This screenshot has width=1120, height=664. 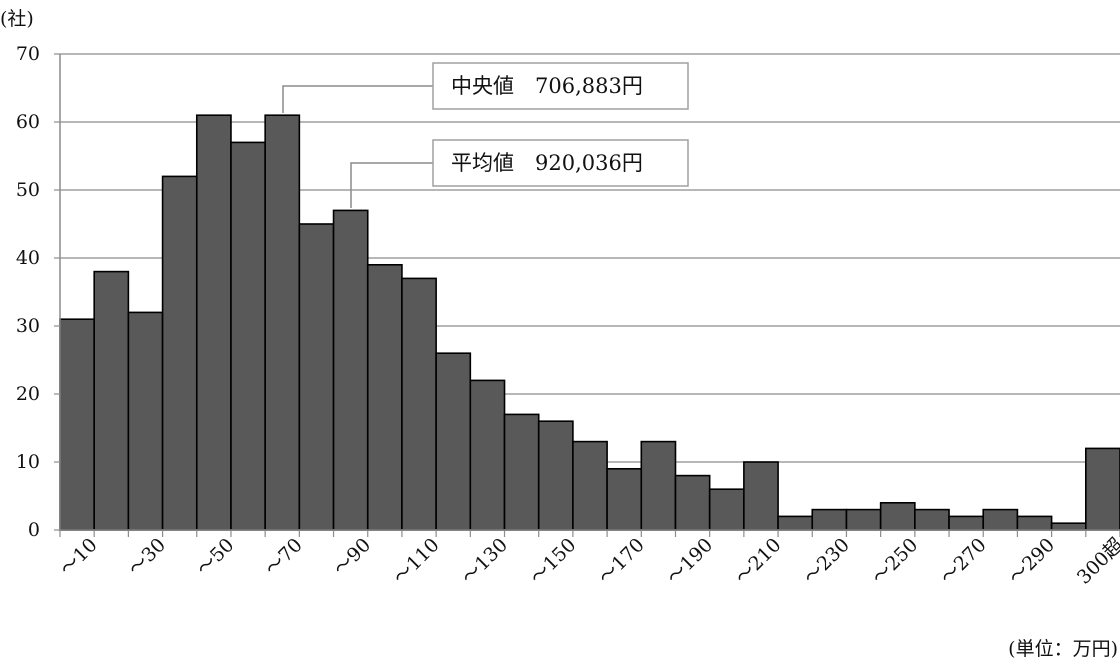 What do you see at coordinates (547, 86) in the screenshot?
I see `median-callout-text: 中央値 706,883円` at bounding box center [547, 86].